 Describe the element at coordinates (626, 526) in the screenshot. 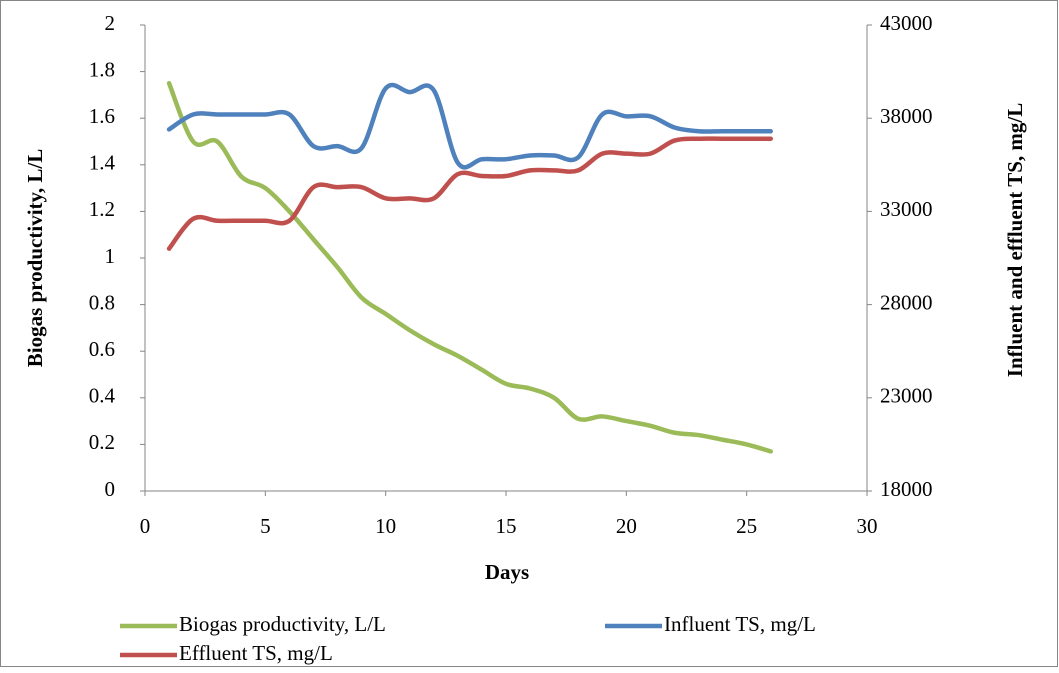

I see `x-tick-label: 20` at that location.